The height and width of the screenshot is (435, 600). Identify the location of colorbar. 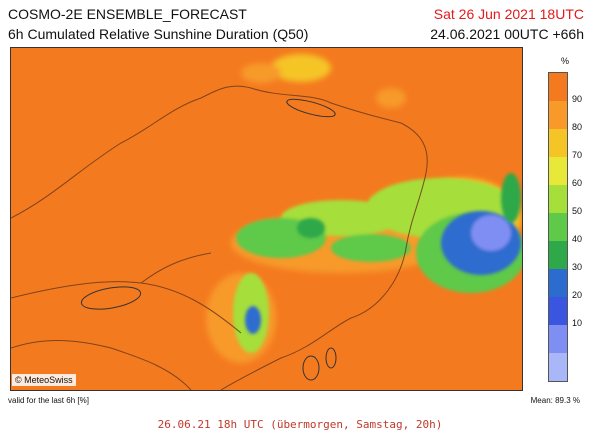
(558, 227).